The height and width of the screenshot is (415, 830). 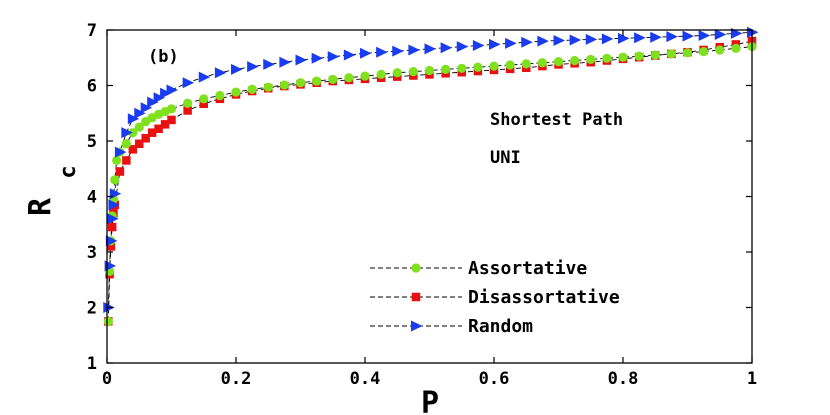 What do you see at coordinates (494, 379) in the screenshot?
I see `x-tick-label: 0.6` at bounding box center [494, 379].